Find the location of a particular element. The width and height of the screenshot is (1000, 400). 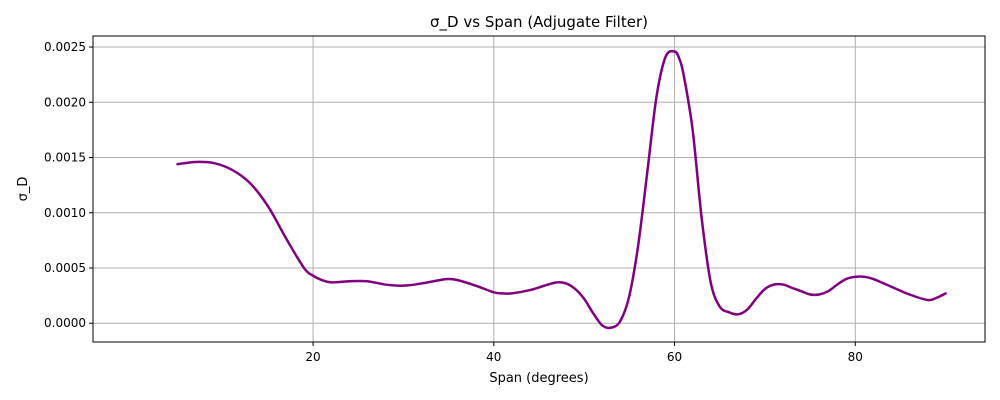

y-tick-label: 0.0020 is located at coordinates (65, 102).